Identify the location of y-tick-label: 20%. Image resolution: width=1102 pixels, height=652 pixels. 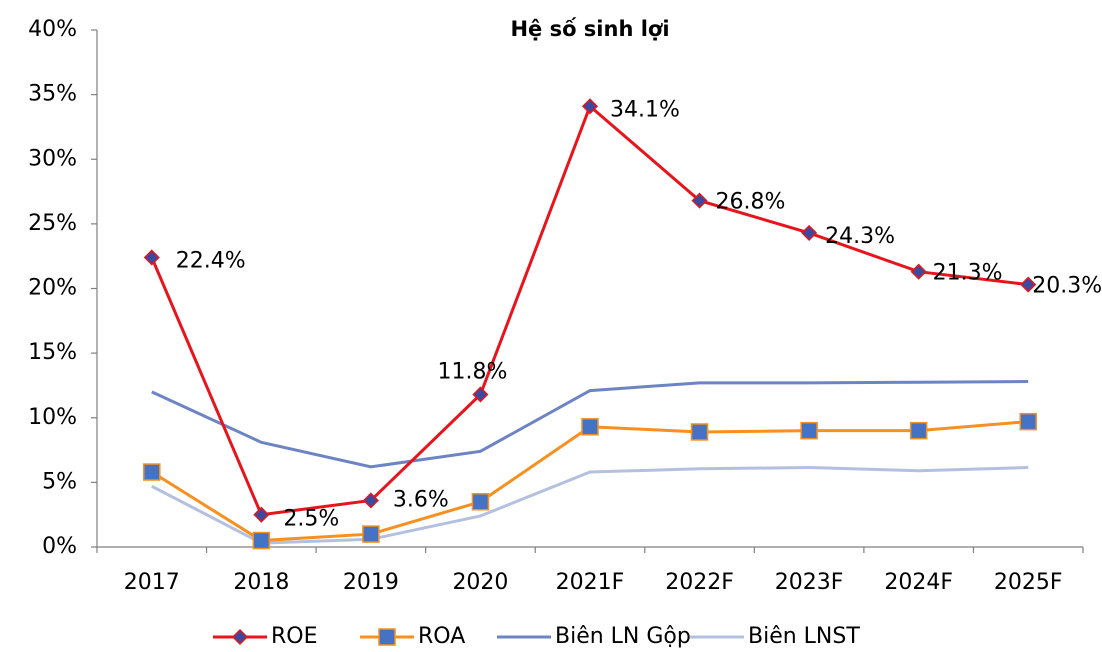
(52, 288).